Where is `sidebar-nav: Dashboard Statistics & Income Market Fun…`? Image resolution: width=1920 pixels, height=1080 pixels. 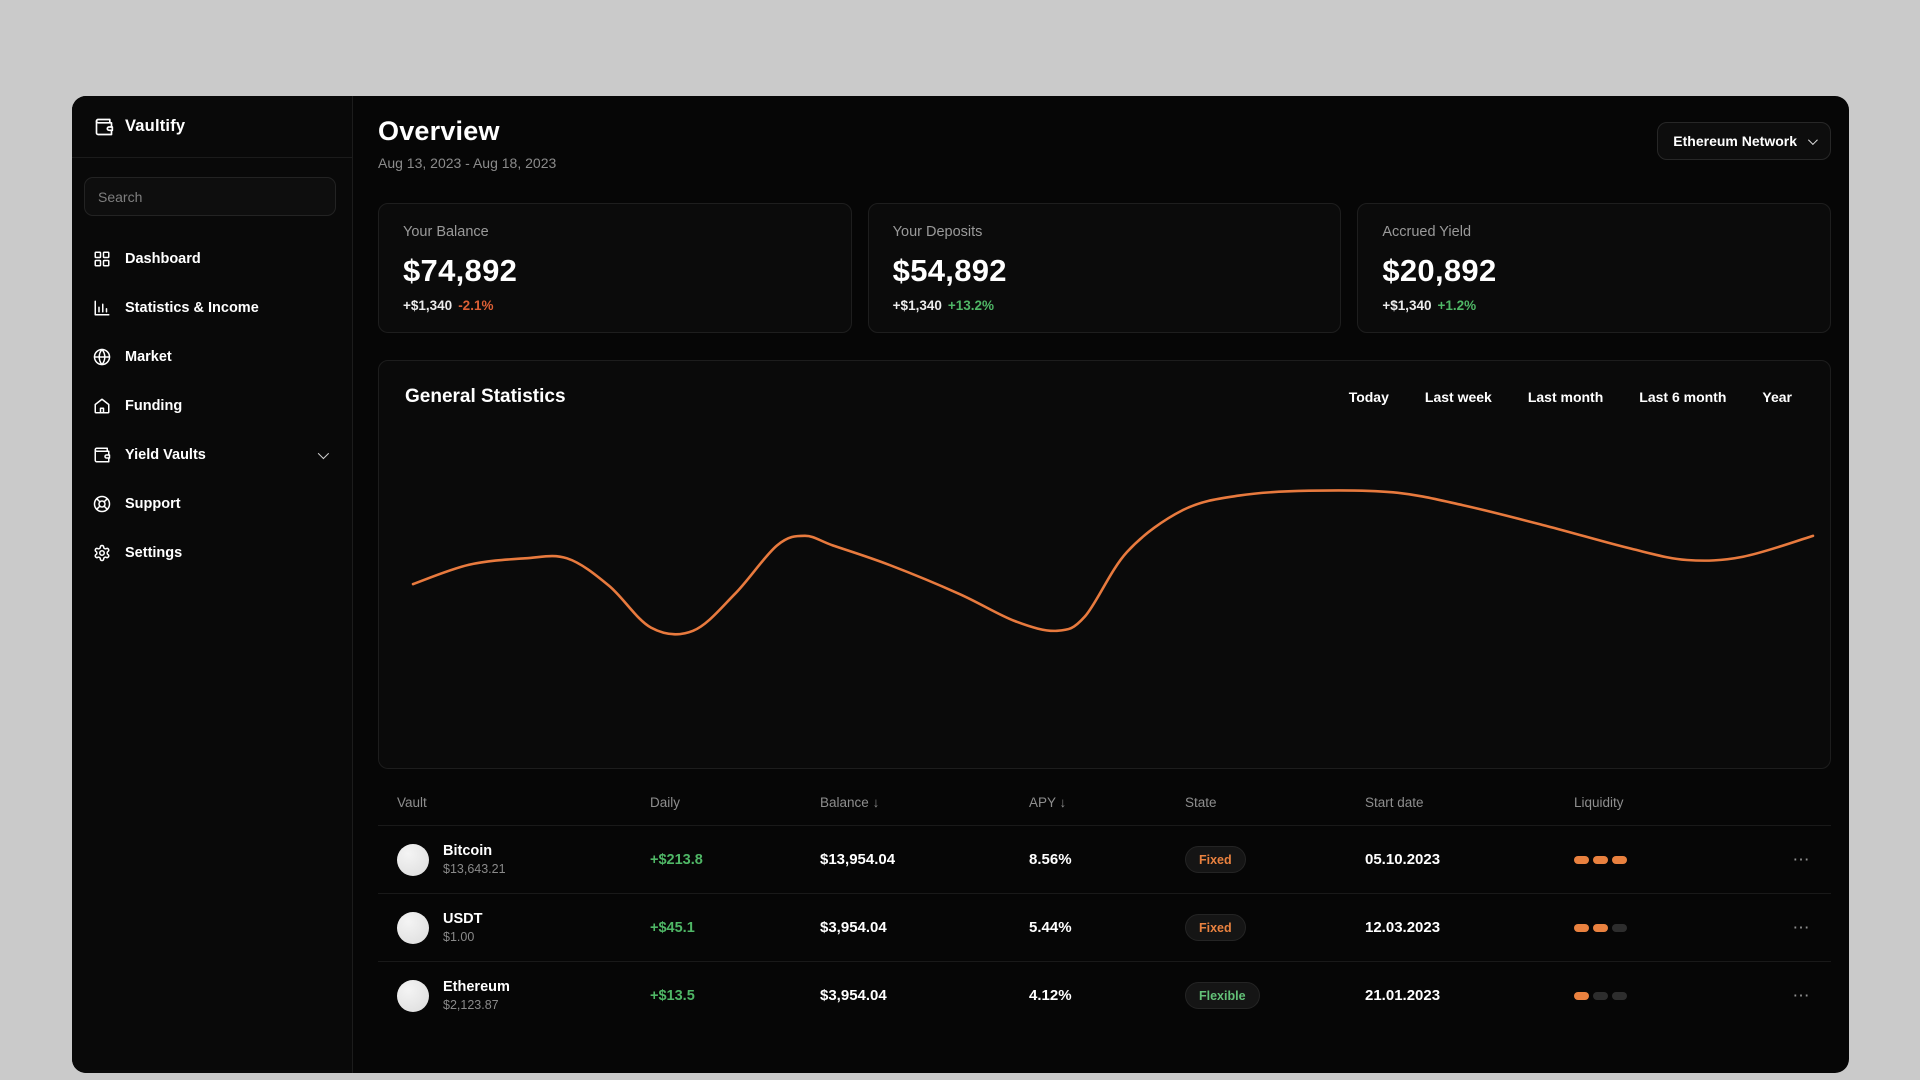
sidebar-nav: Dashboard Statistics & Income Market Fun… is located at coordinates (212, 402).